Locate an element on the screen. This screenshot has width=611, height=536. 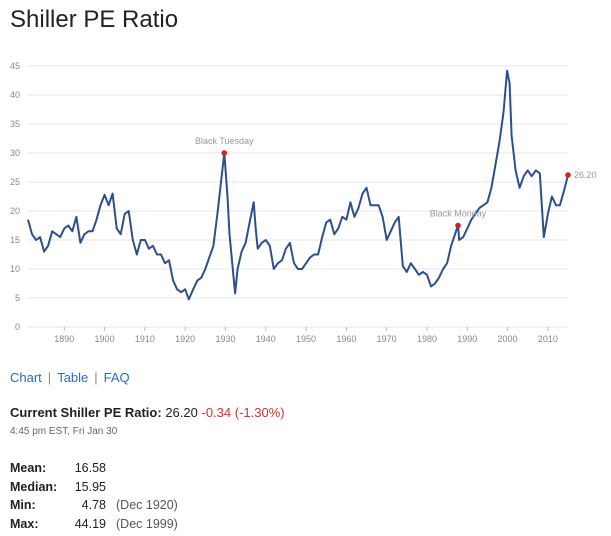
y-tick-label: 15 is located at coordinates (15, 240).